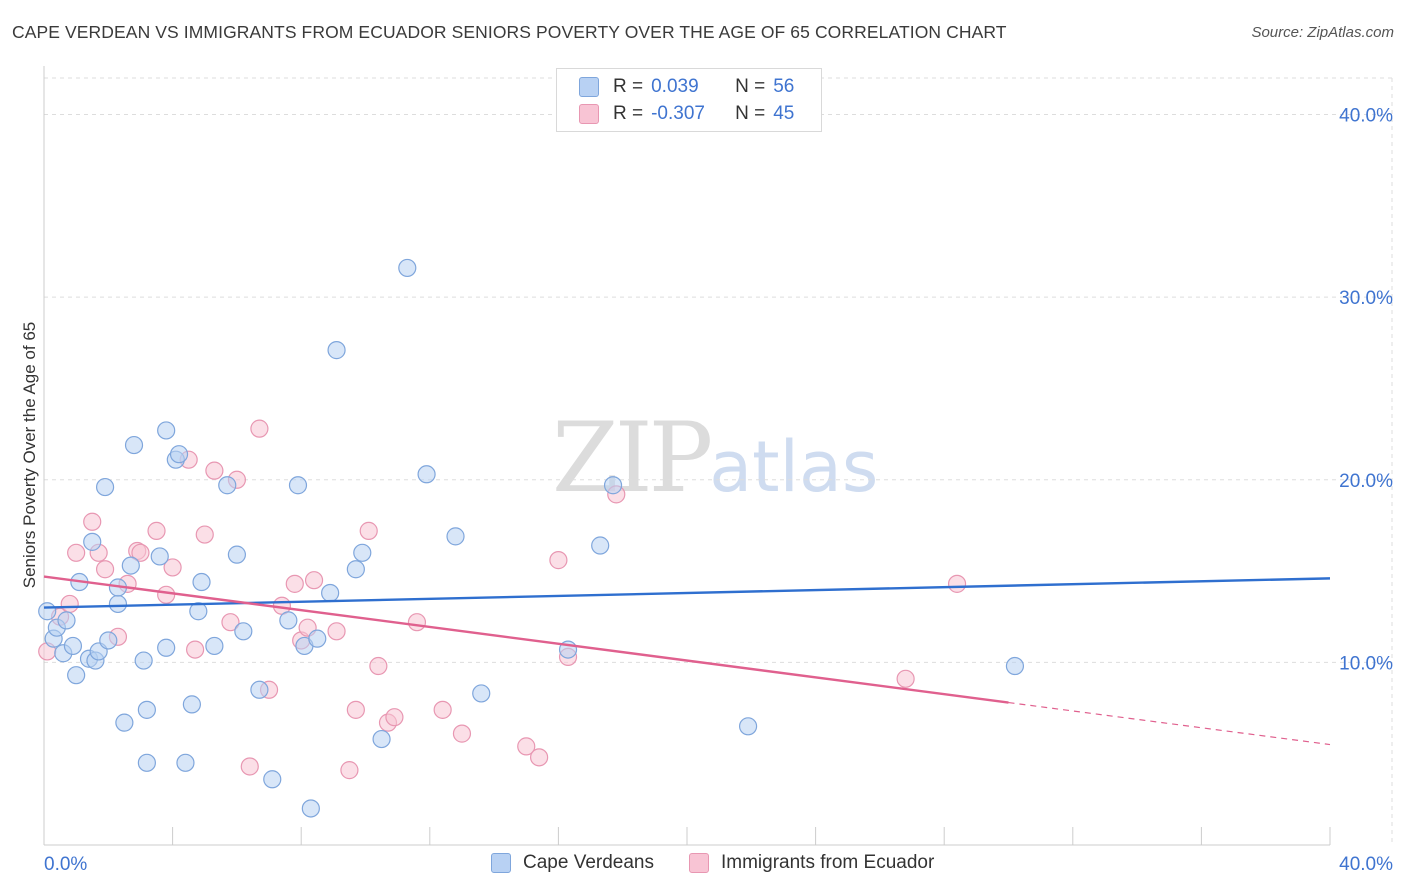 Image resolution: width=1406 pixels, height=892 pixels. Describe the element at coordinates (1366, 864) in the screenshot. I see `x-tick-label: 40.0%` at that location.